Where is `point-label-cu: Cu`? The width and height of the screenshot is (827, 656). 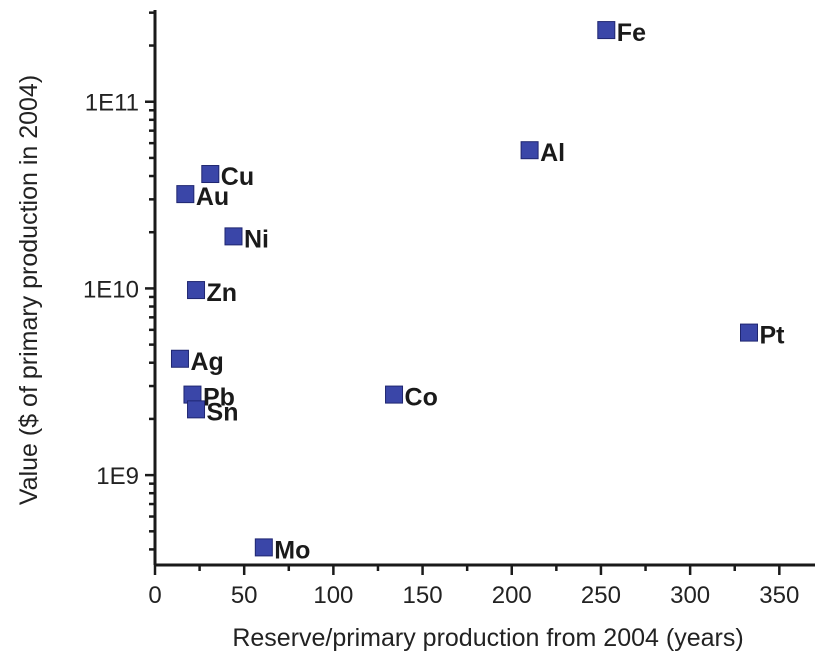 point-label-cu: Cu is located at coordinates (237, 177).